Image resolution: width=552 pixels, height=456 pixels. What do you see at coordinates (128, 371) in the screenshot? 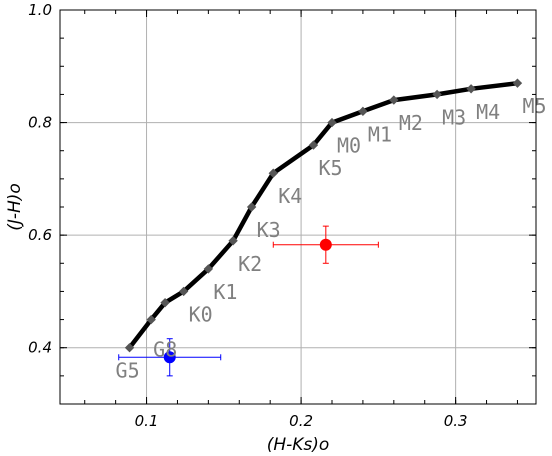
I see `spectral-type-label: G5` at bounding box center [128, 371].